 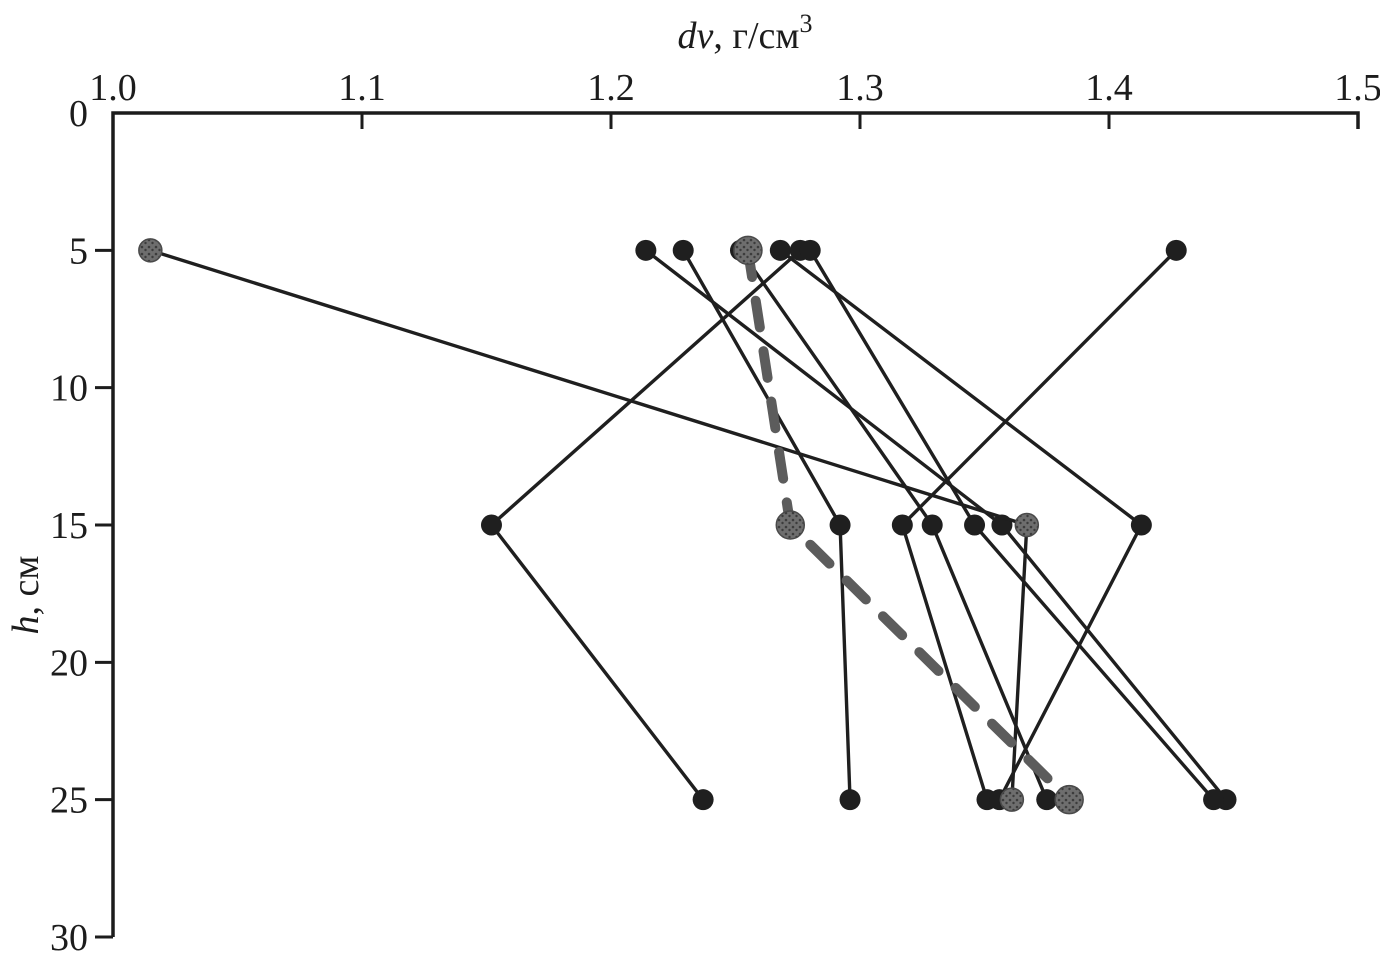 I want to click on y-tick-label: 30, so click(x=69, y=938).